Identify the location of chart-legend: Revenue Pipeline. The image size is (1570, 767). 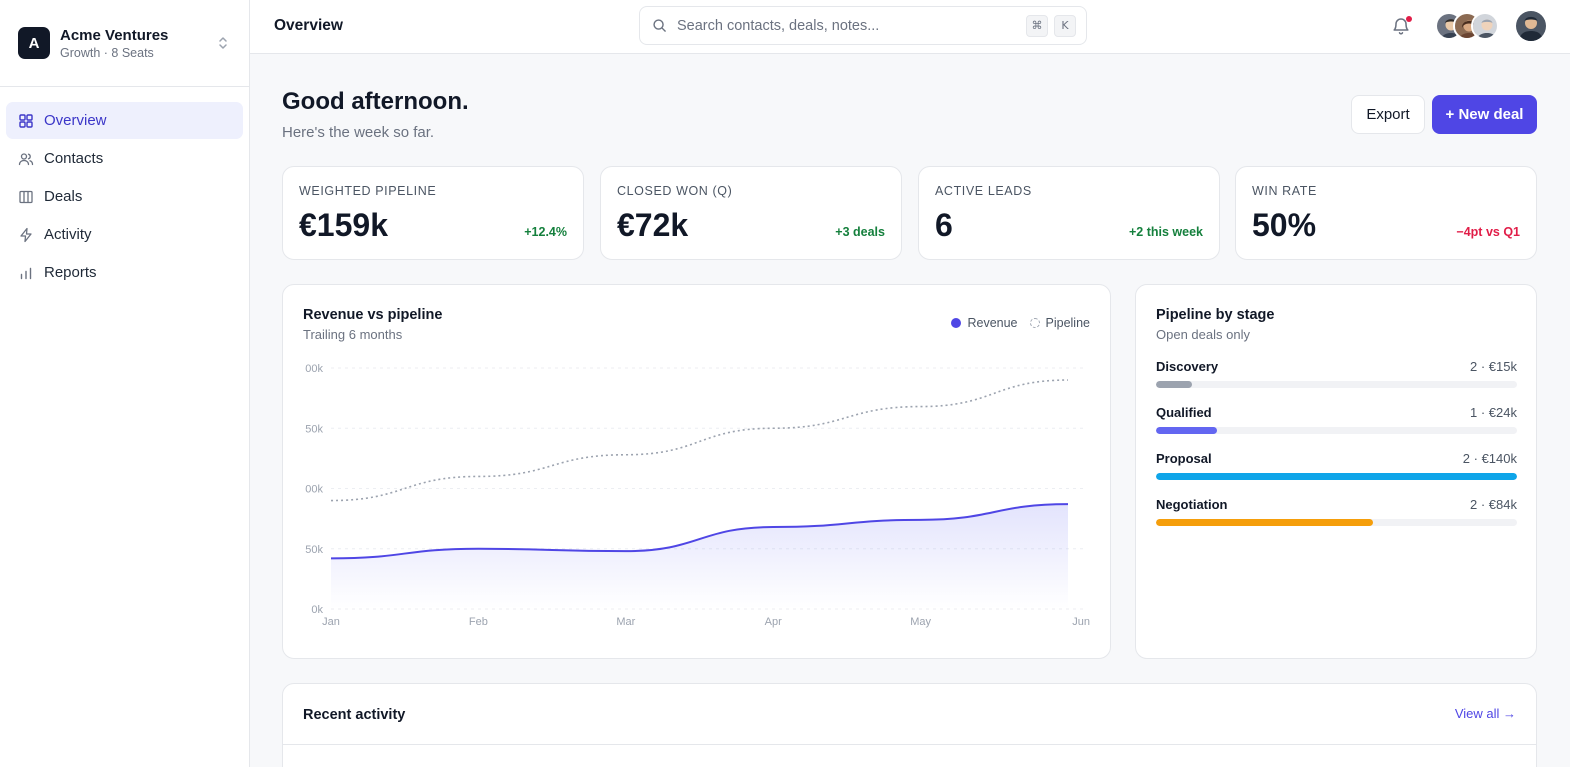
(1014, 323).